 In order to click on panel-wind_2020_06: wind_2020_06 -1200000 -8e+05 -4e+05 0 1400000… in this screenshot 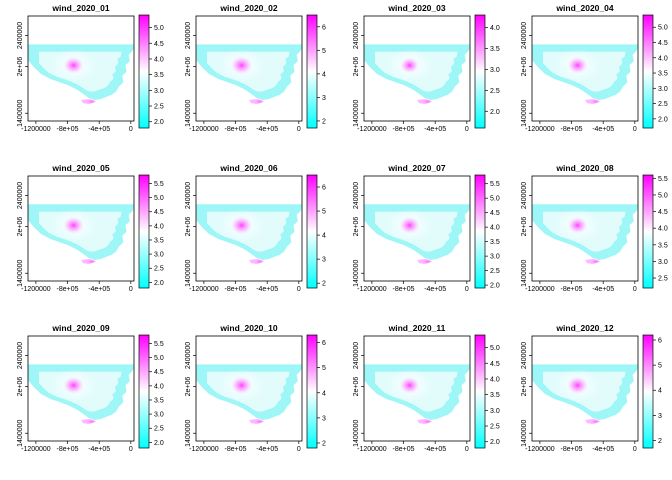, I will do `click(255, 228)`.